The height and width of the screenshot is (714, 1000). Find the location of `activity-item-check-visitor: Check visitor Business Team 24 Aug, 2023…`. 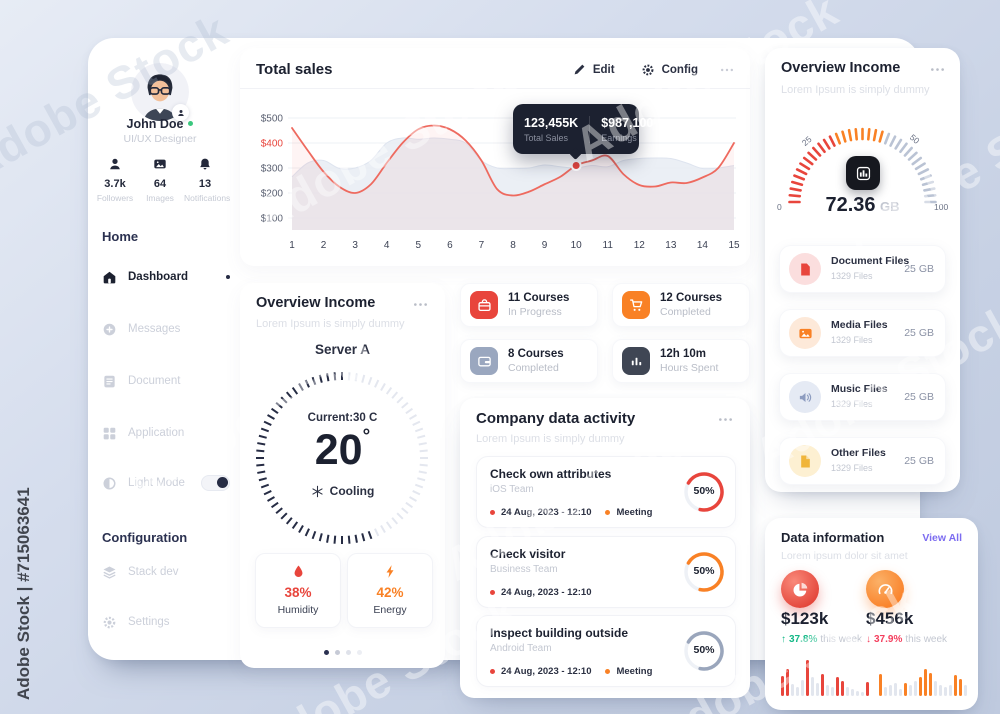

activity-item-check-visitor: Check visitor Business Team 24 Aug, 2023… is located at coordinates (606, 572).